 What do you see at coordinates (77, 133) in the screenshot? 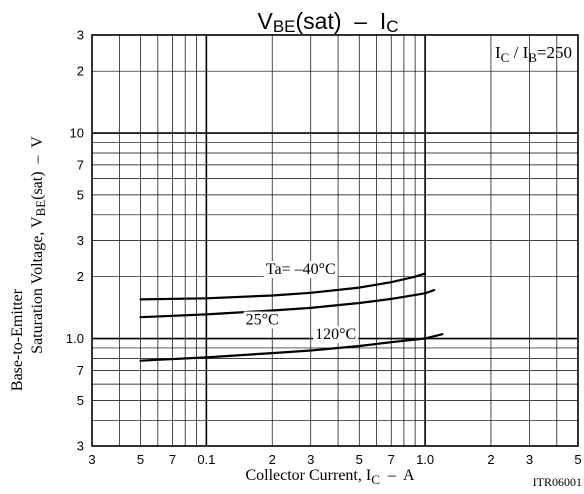
I see `y-tick-label: 10` at bounding box center [77, 133].